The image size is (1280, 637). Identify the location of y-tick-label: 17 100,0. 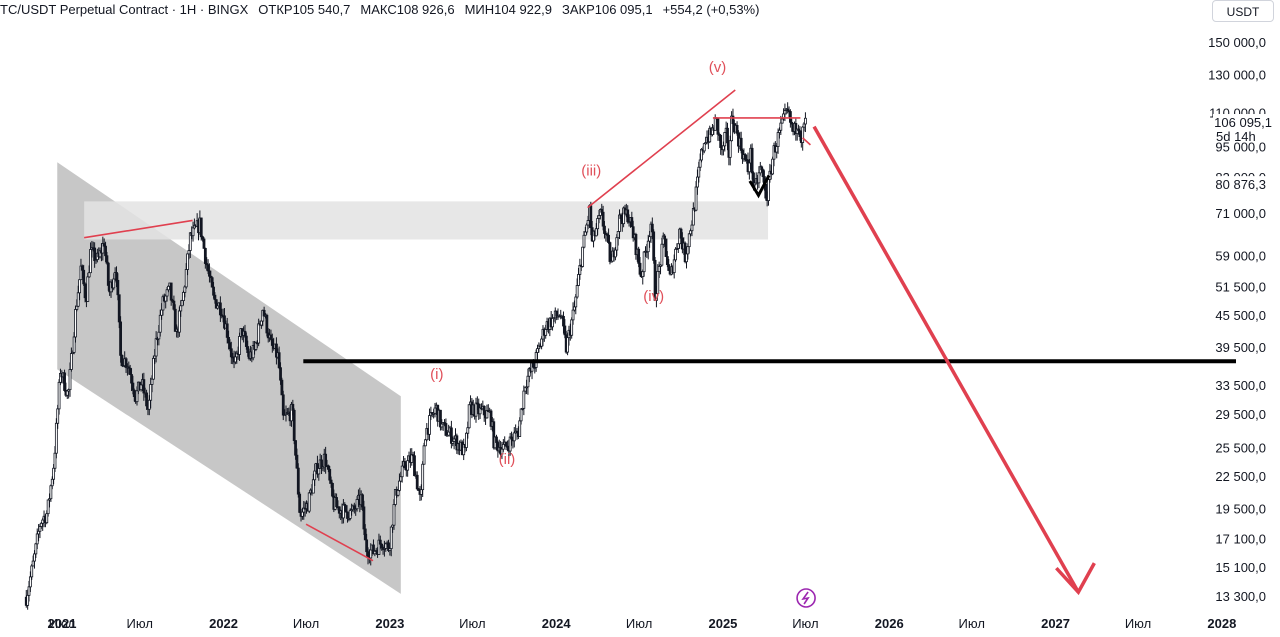
(1240, 539).